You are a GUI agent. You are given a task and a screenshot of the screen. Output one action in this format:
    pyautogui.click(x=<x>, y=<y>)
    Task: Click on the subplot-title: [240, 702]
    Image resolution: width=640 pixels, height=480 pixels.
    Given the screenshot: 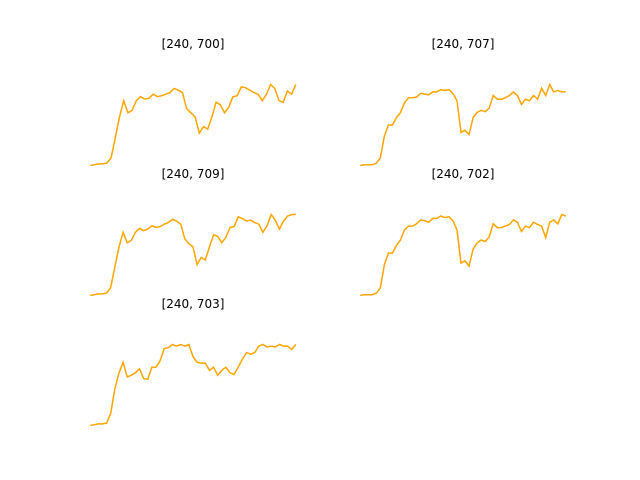 What is the action you would take?
    pyautogui.click(x=463, y=174)
    